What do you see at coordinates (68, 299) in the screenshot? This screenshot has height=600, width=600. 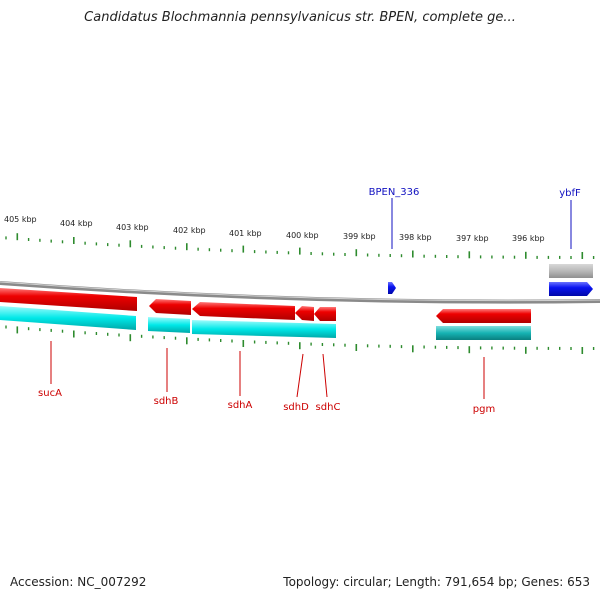 I see `gene-suca-arrow` at bounding box center [68, 299].